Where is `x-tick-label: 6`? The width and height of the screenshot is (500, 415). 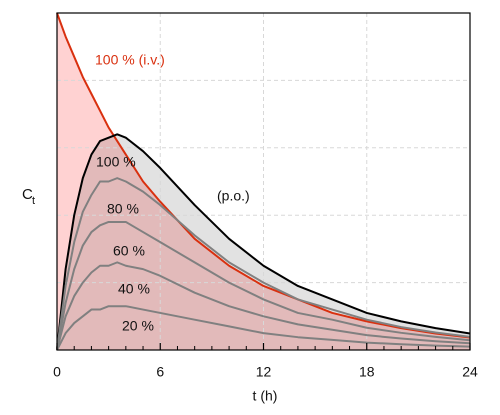 x-tick-label: 6 is located at coordinates (160, 372).